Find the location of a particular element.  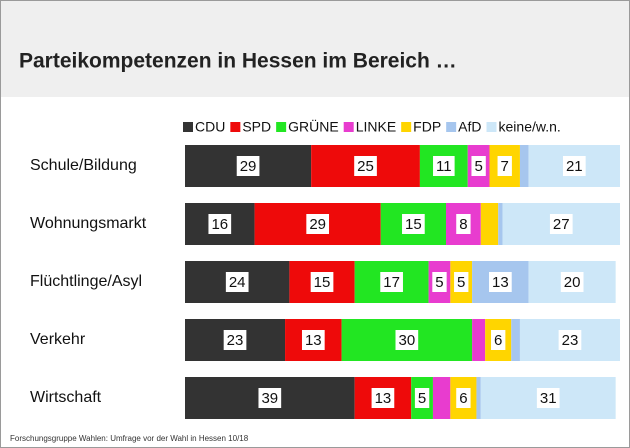

data-label: 39 is located at coordinates (269, 398).